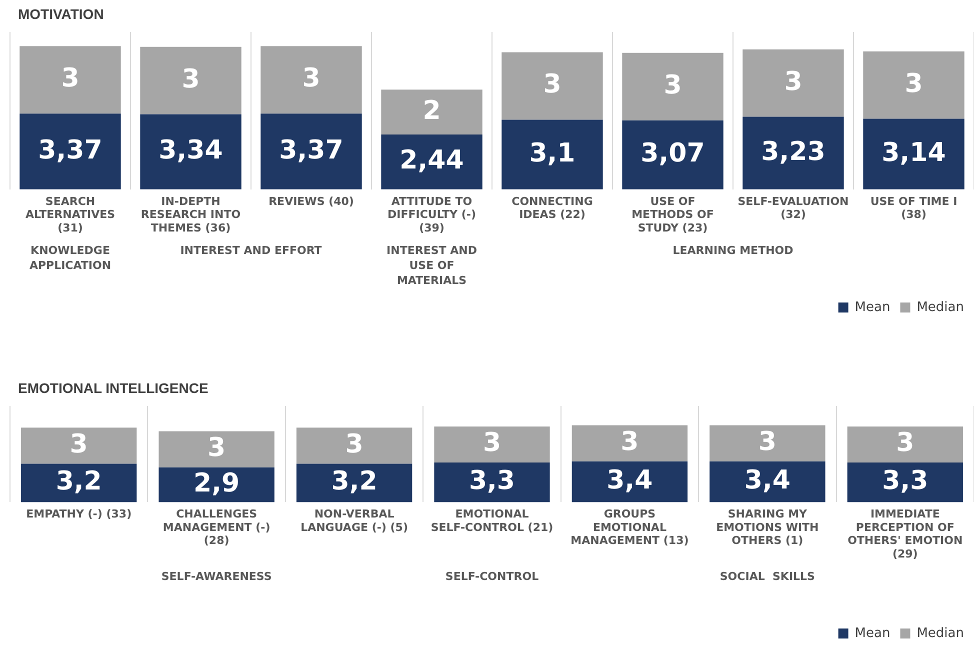  Describe the element at coordinates (768, 576) in the screenshot. I see `text: SOCIAL SKILLS` at that location.